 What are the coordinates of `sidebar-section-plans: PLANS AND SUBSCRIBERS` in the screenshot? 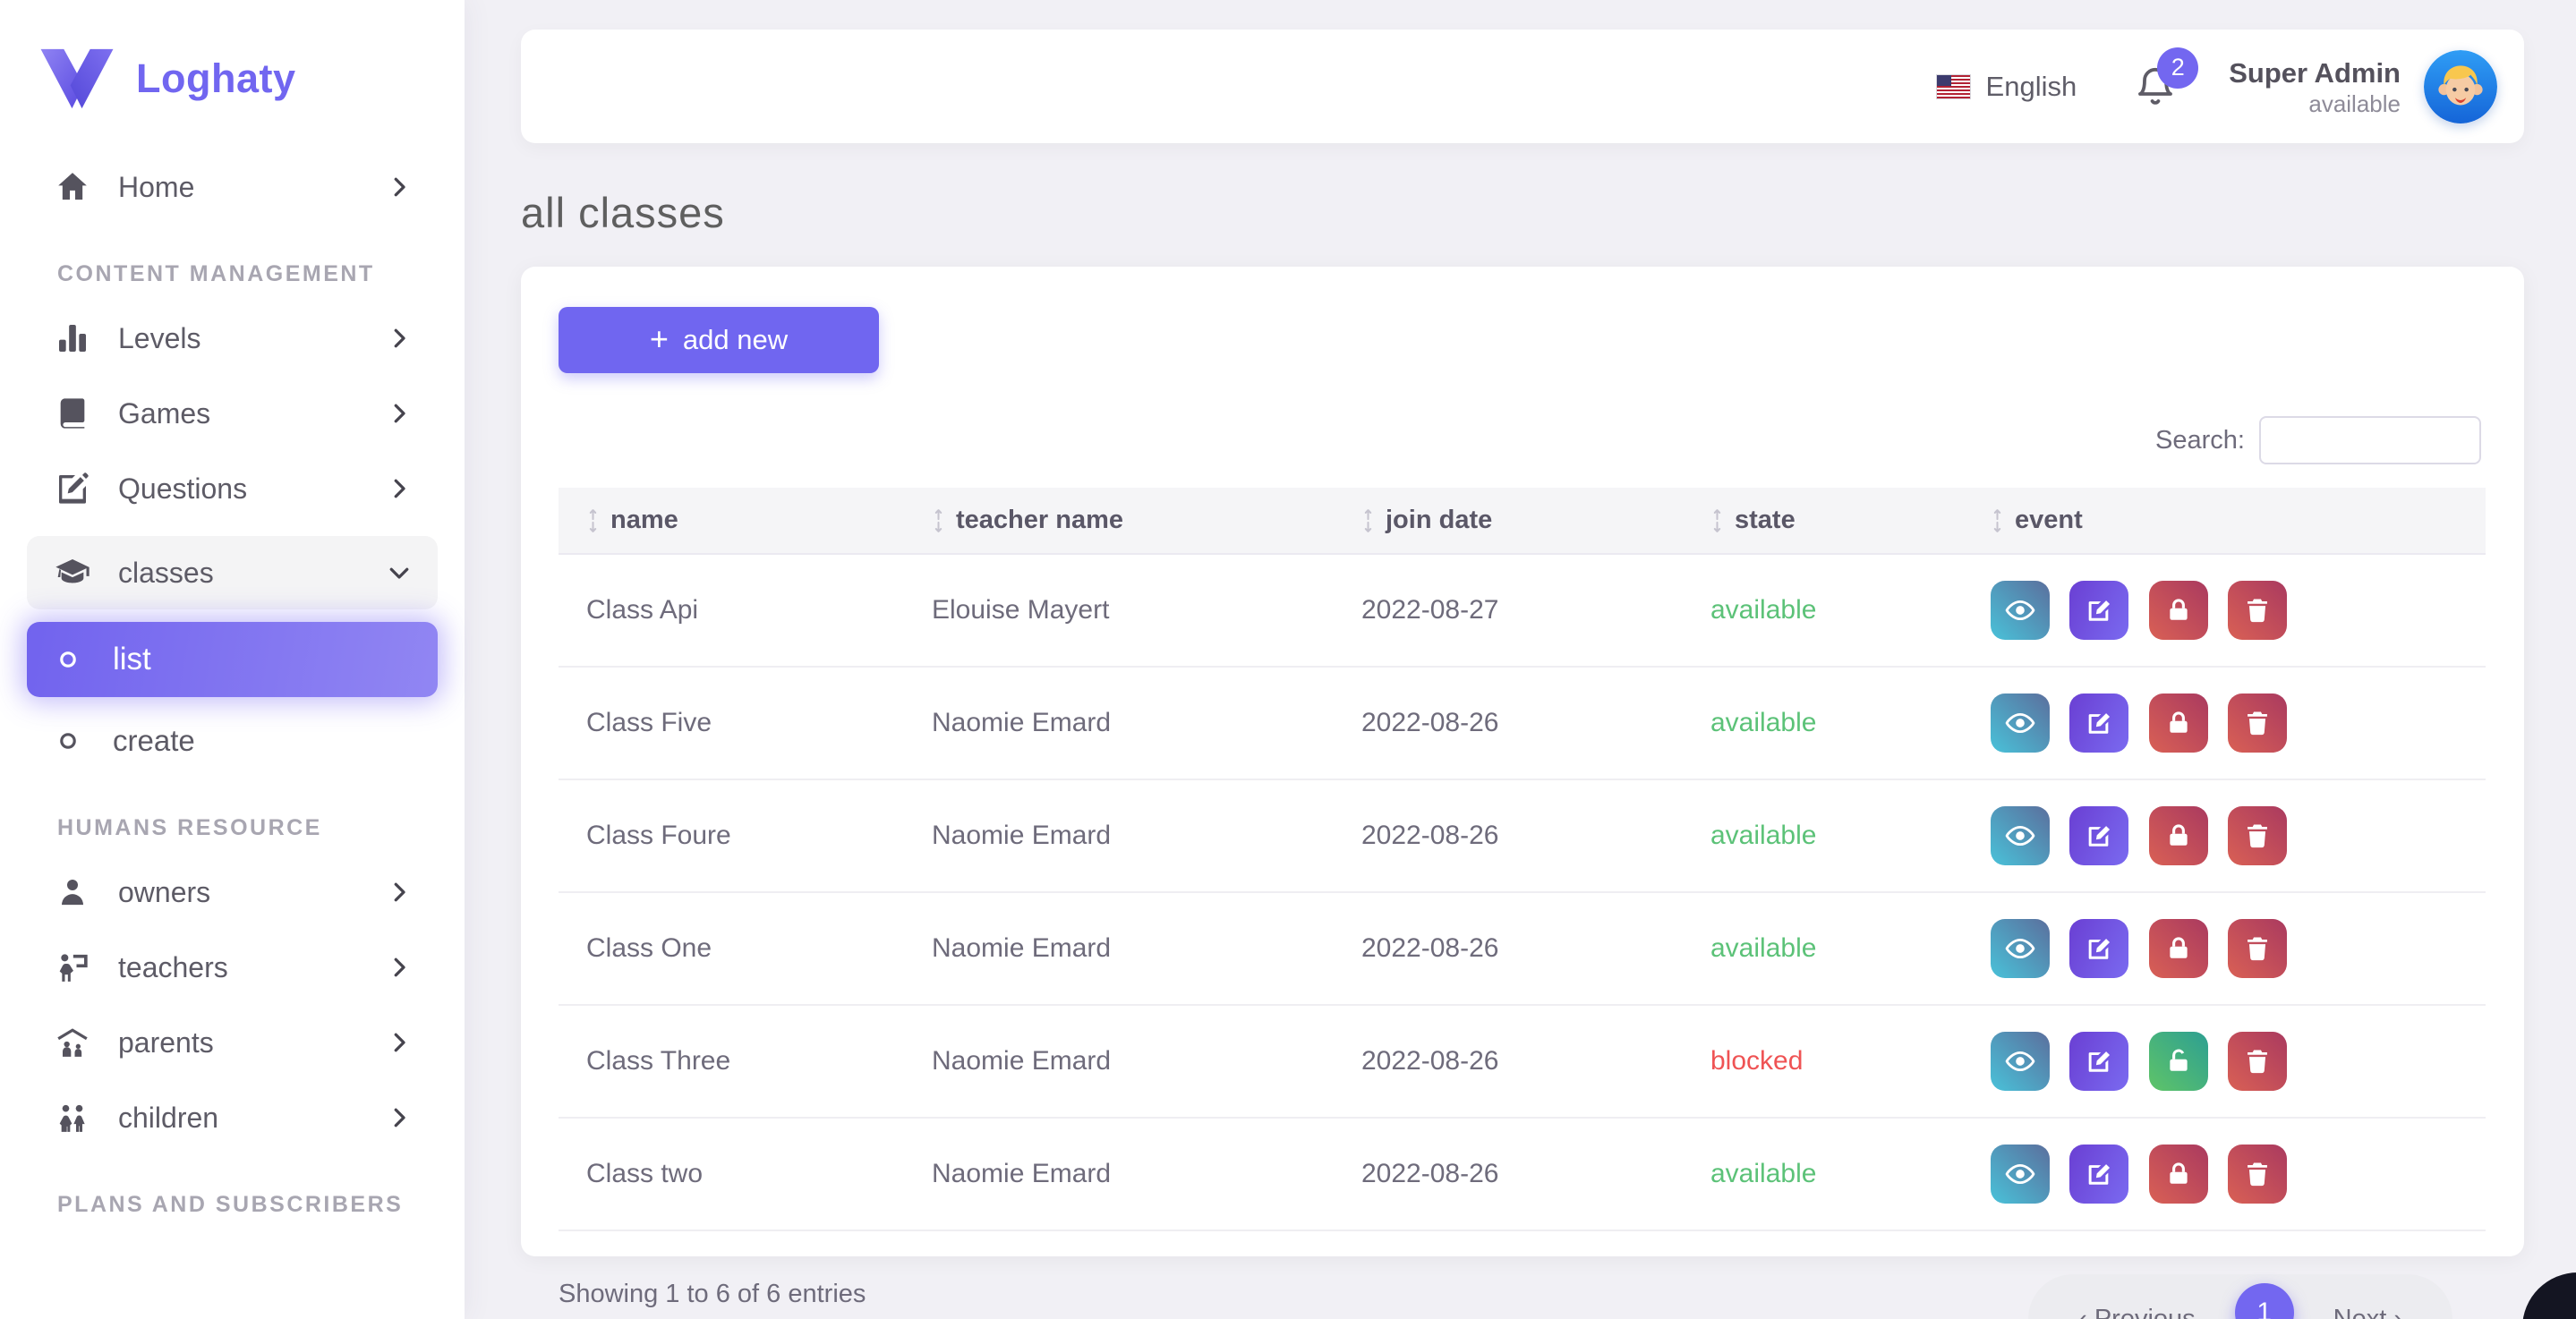 It's located at (230, 1204).